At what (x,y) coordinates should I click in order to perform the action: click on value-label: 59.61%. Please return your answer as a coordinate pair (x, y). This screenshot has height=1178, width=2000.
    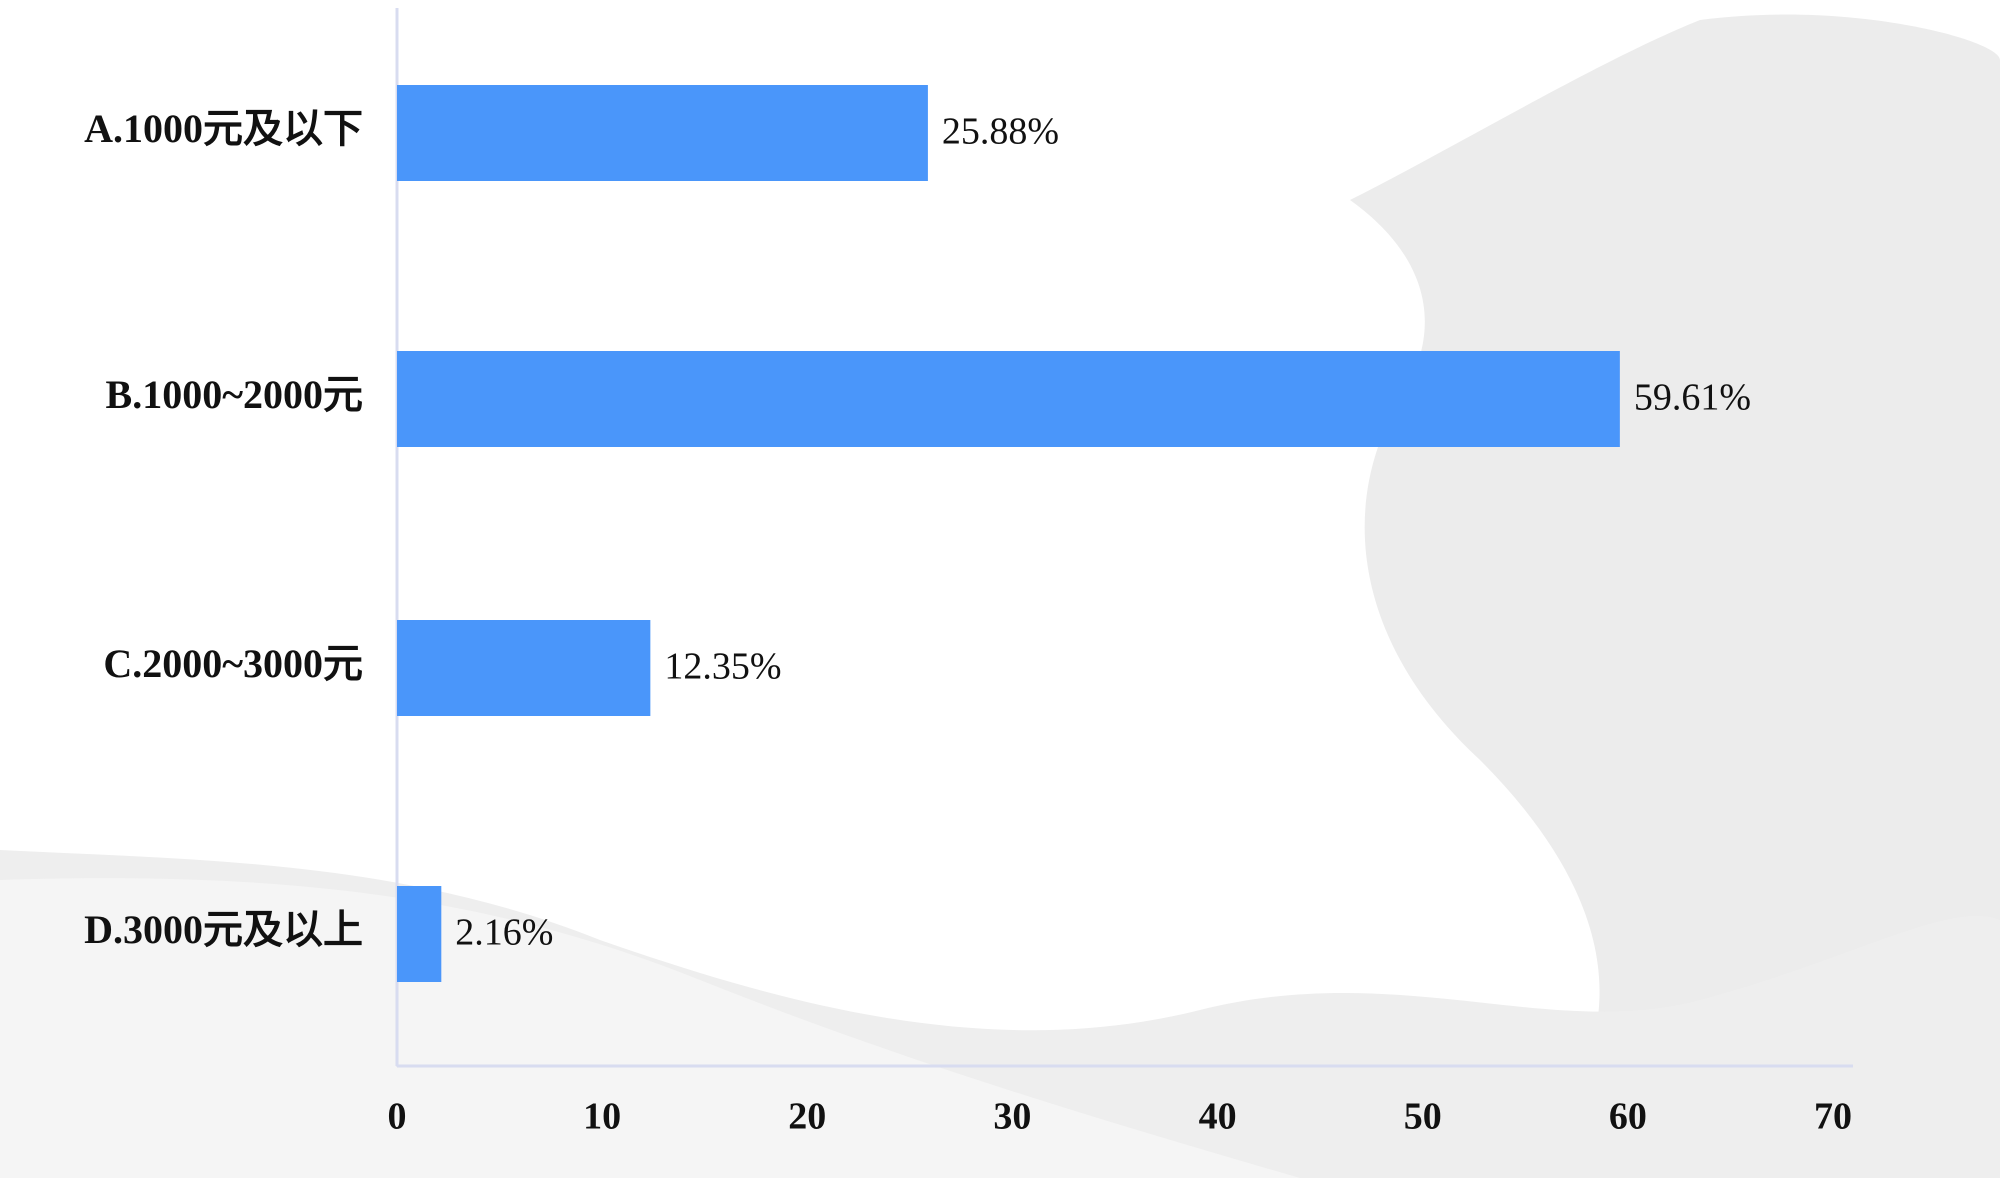
    Looking at the image, I should click on (1692, 398).